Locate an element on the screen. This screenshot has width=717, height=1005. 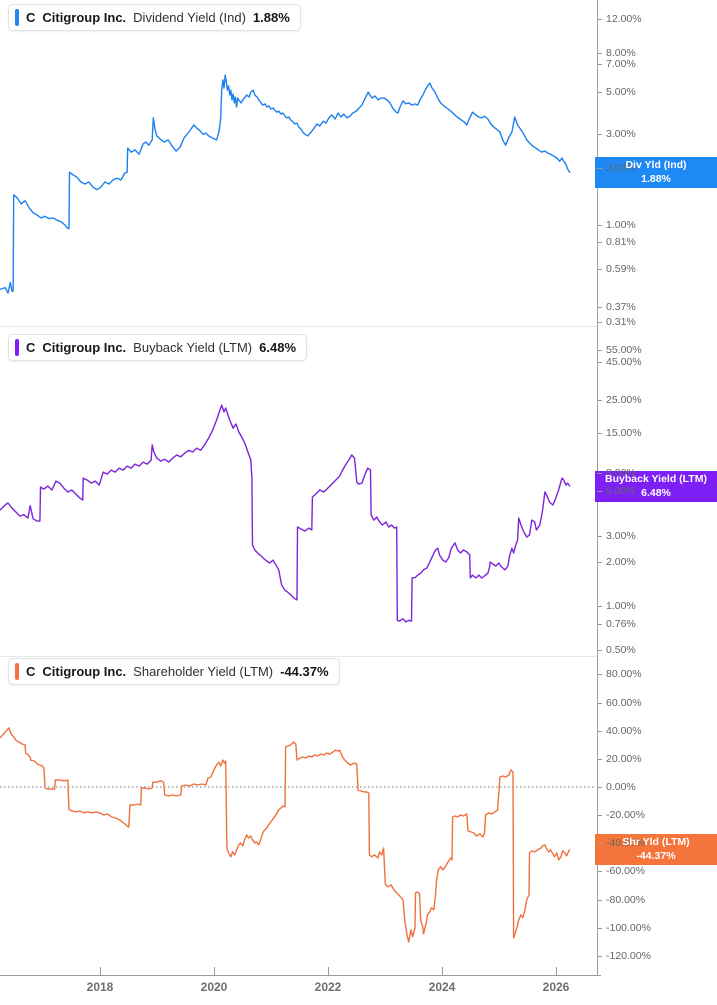
y-axis-tick: 0.00% is located at coordinates (616, 787).